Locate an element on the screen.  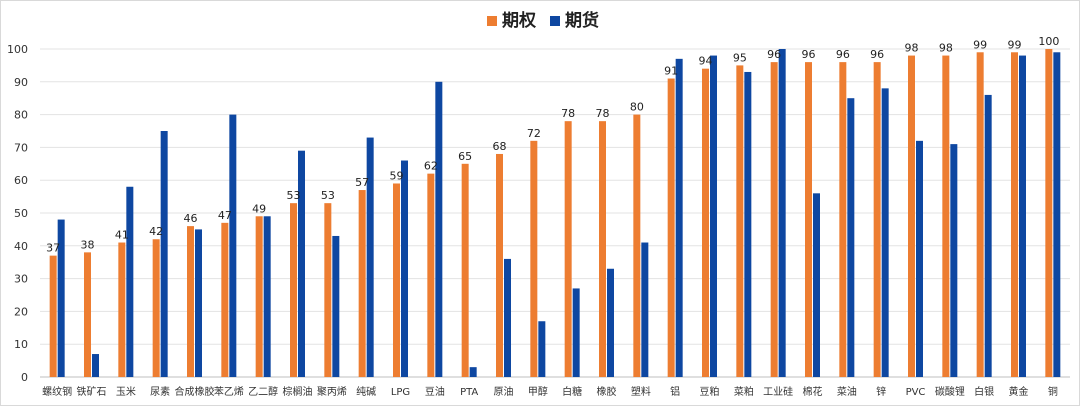
data-label: 72 is located at coordinates (534, 133).